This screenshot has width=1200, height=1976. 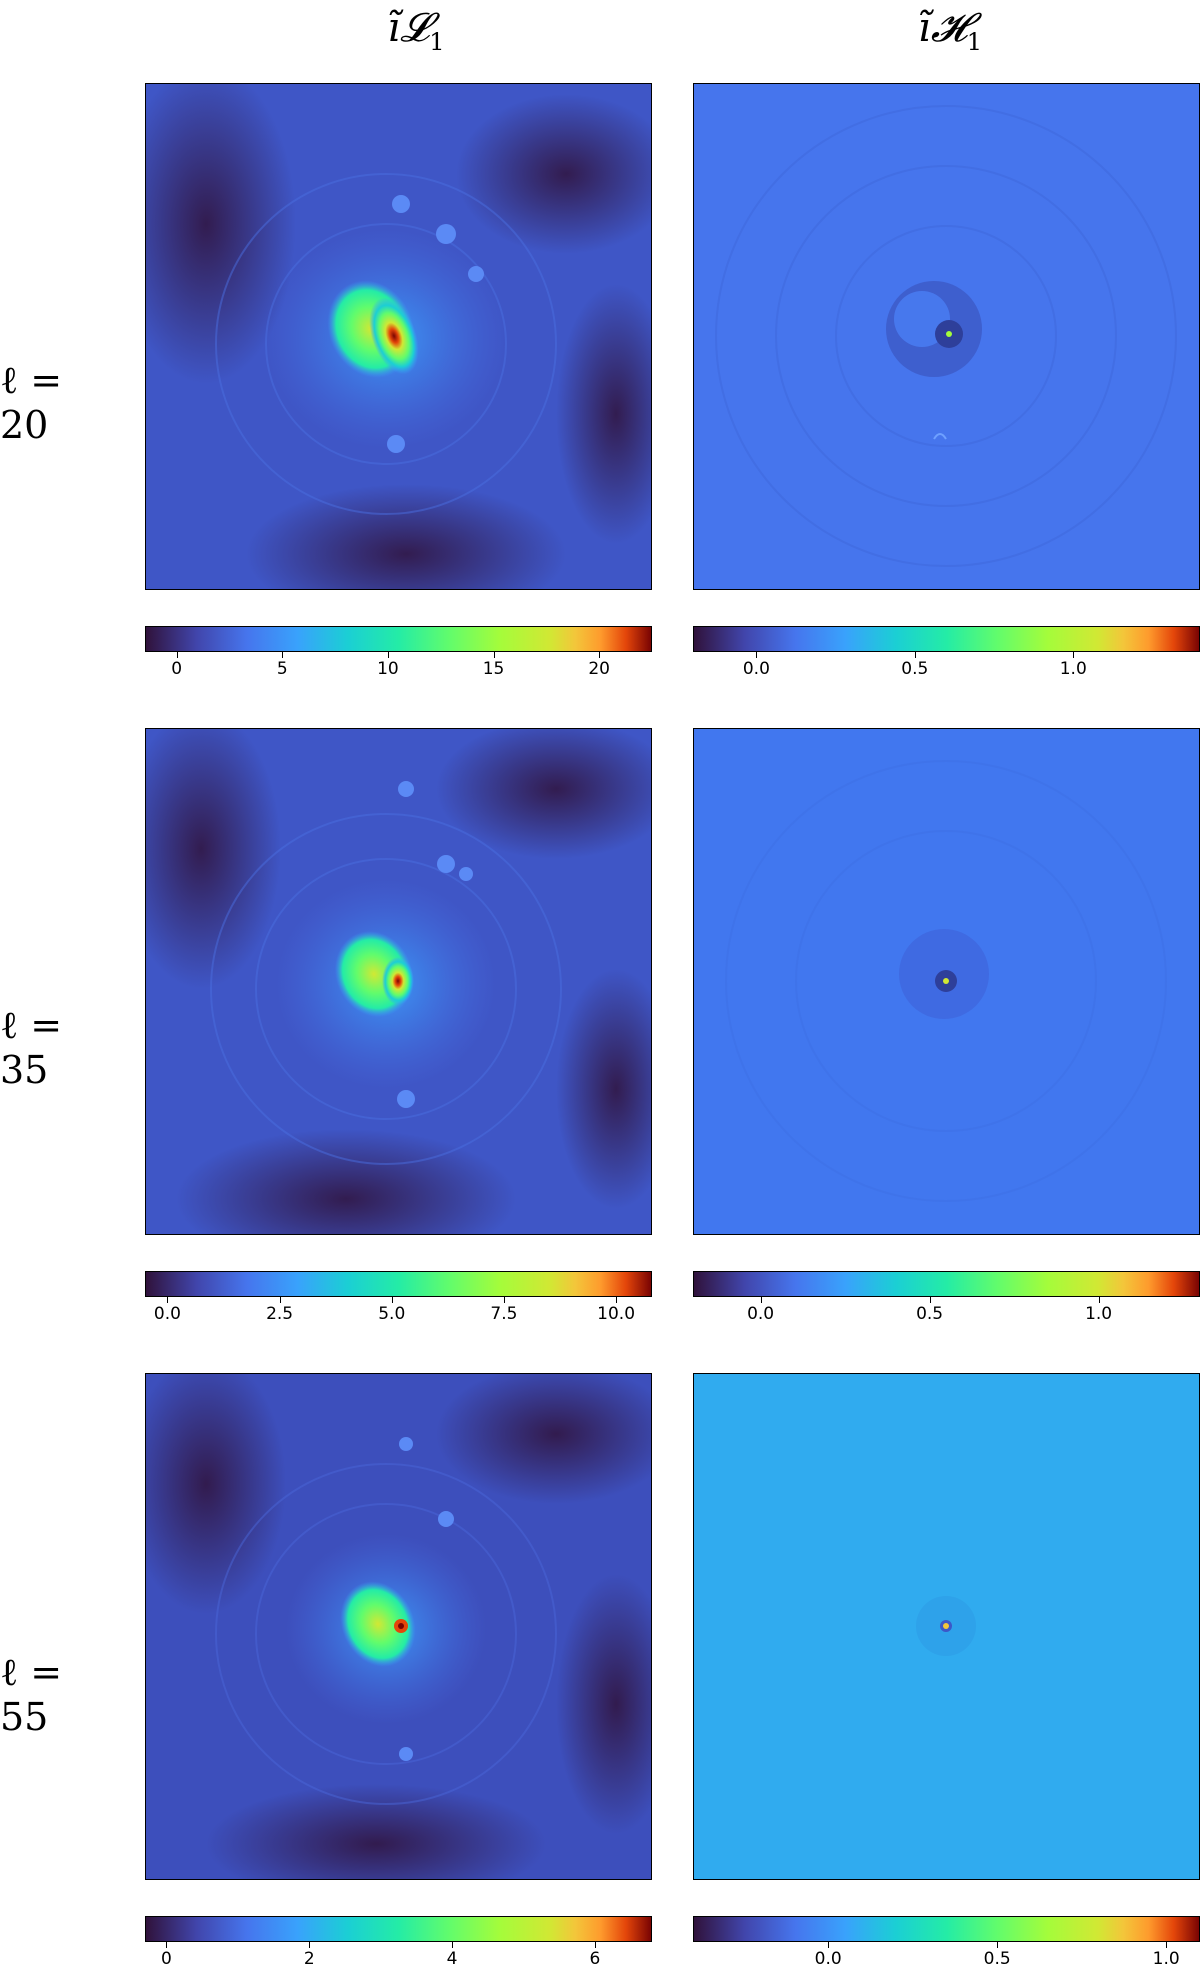 I want to click on heatmap-l20-h1, so click(x=946, y=336).